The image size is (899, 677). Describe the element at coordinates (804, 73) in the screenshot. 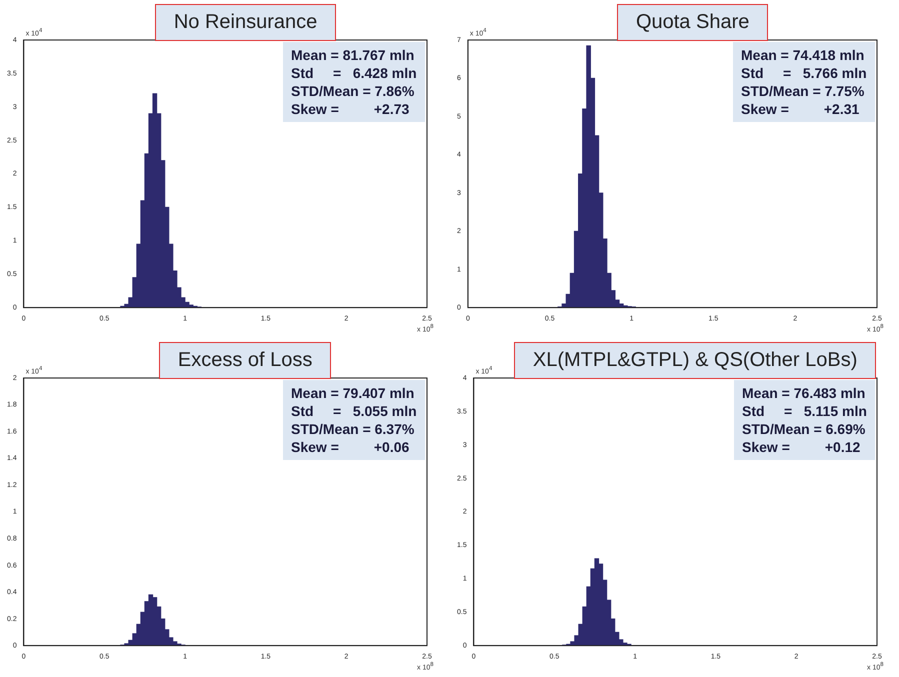

I see `annotation: Std = 5.766 mln` at that location.